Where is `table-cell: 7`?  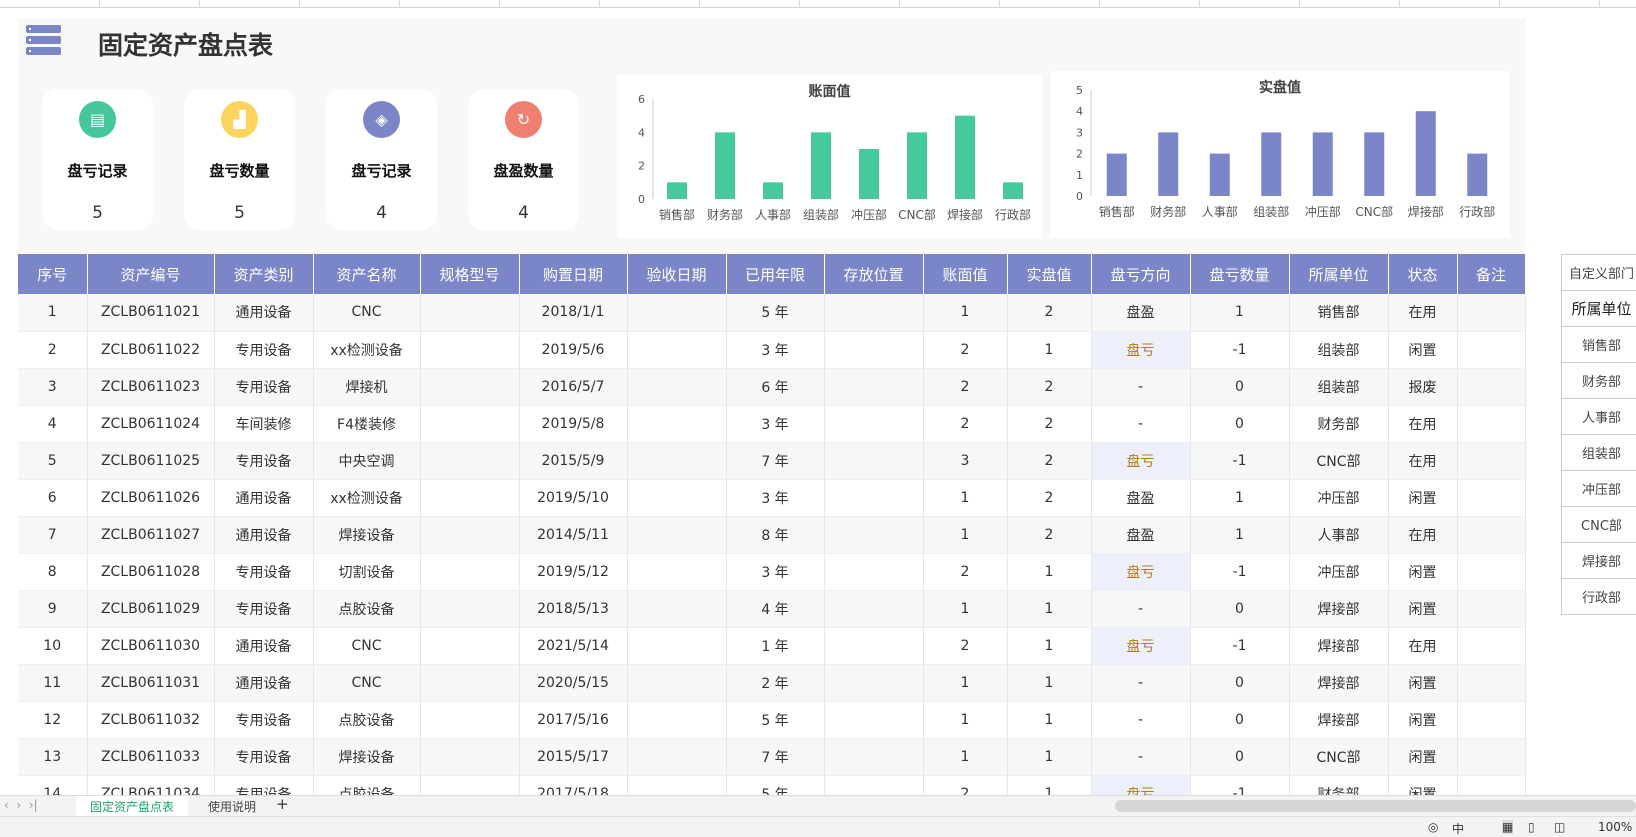 table-cell: 7 is located at coordinates (53, 535).